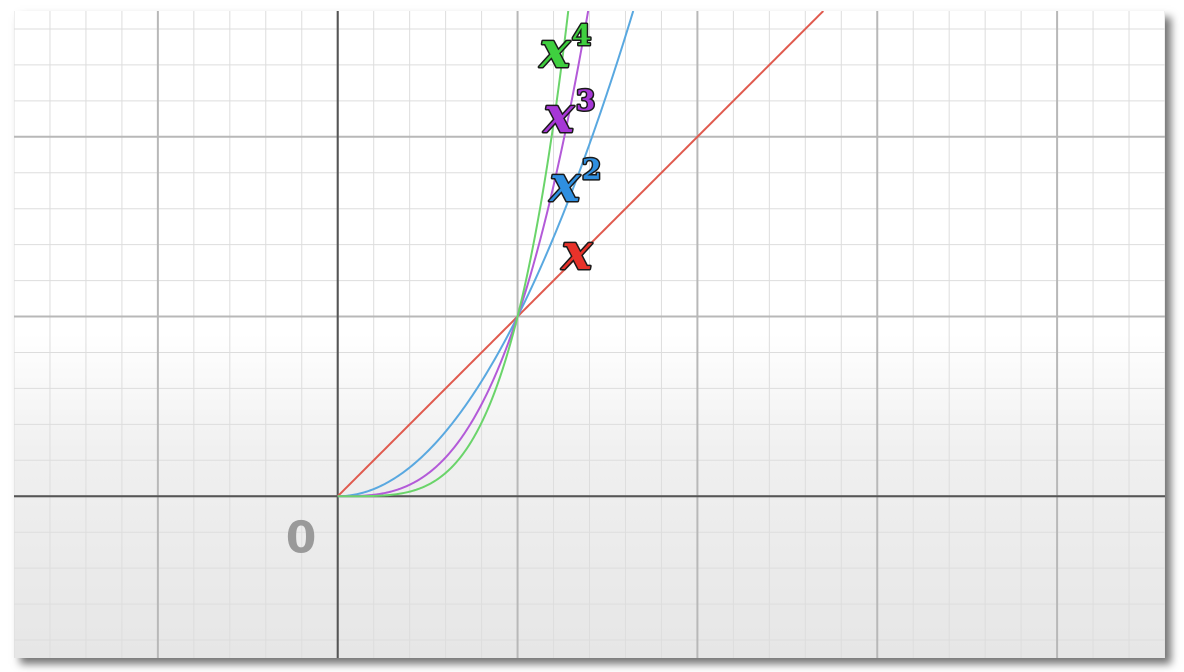  What do you see at coordinates (569, 114) in the screenshot?
I see `series-label-x3: x3` at bounding box center [569, 114].